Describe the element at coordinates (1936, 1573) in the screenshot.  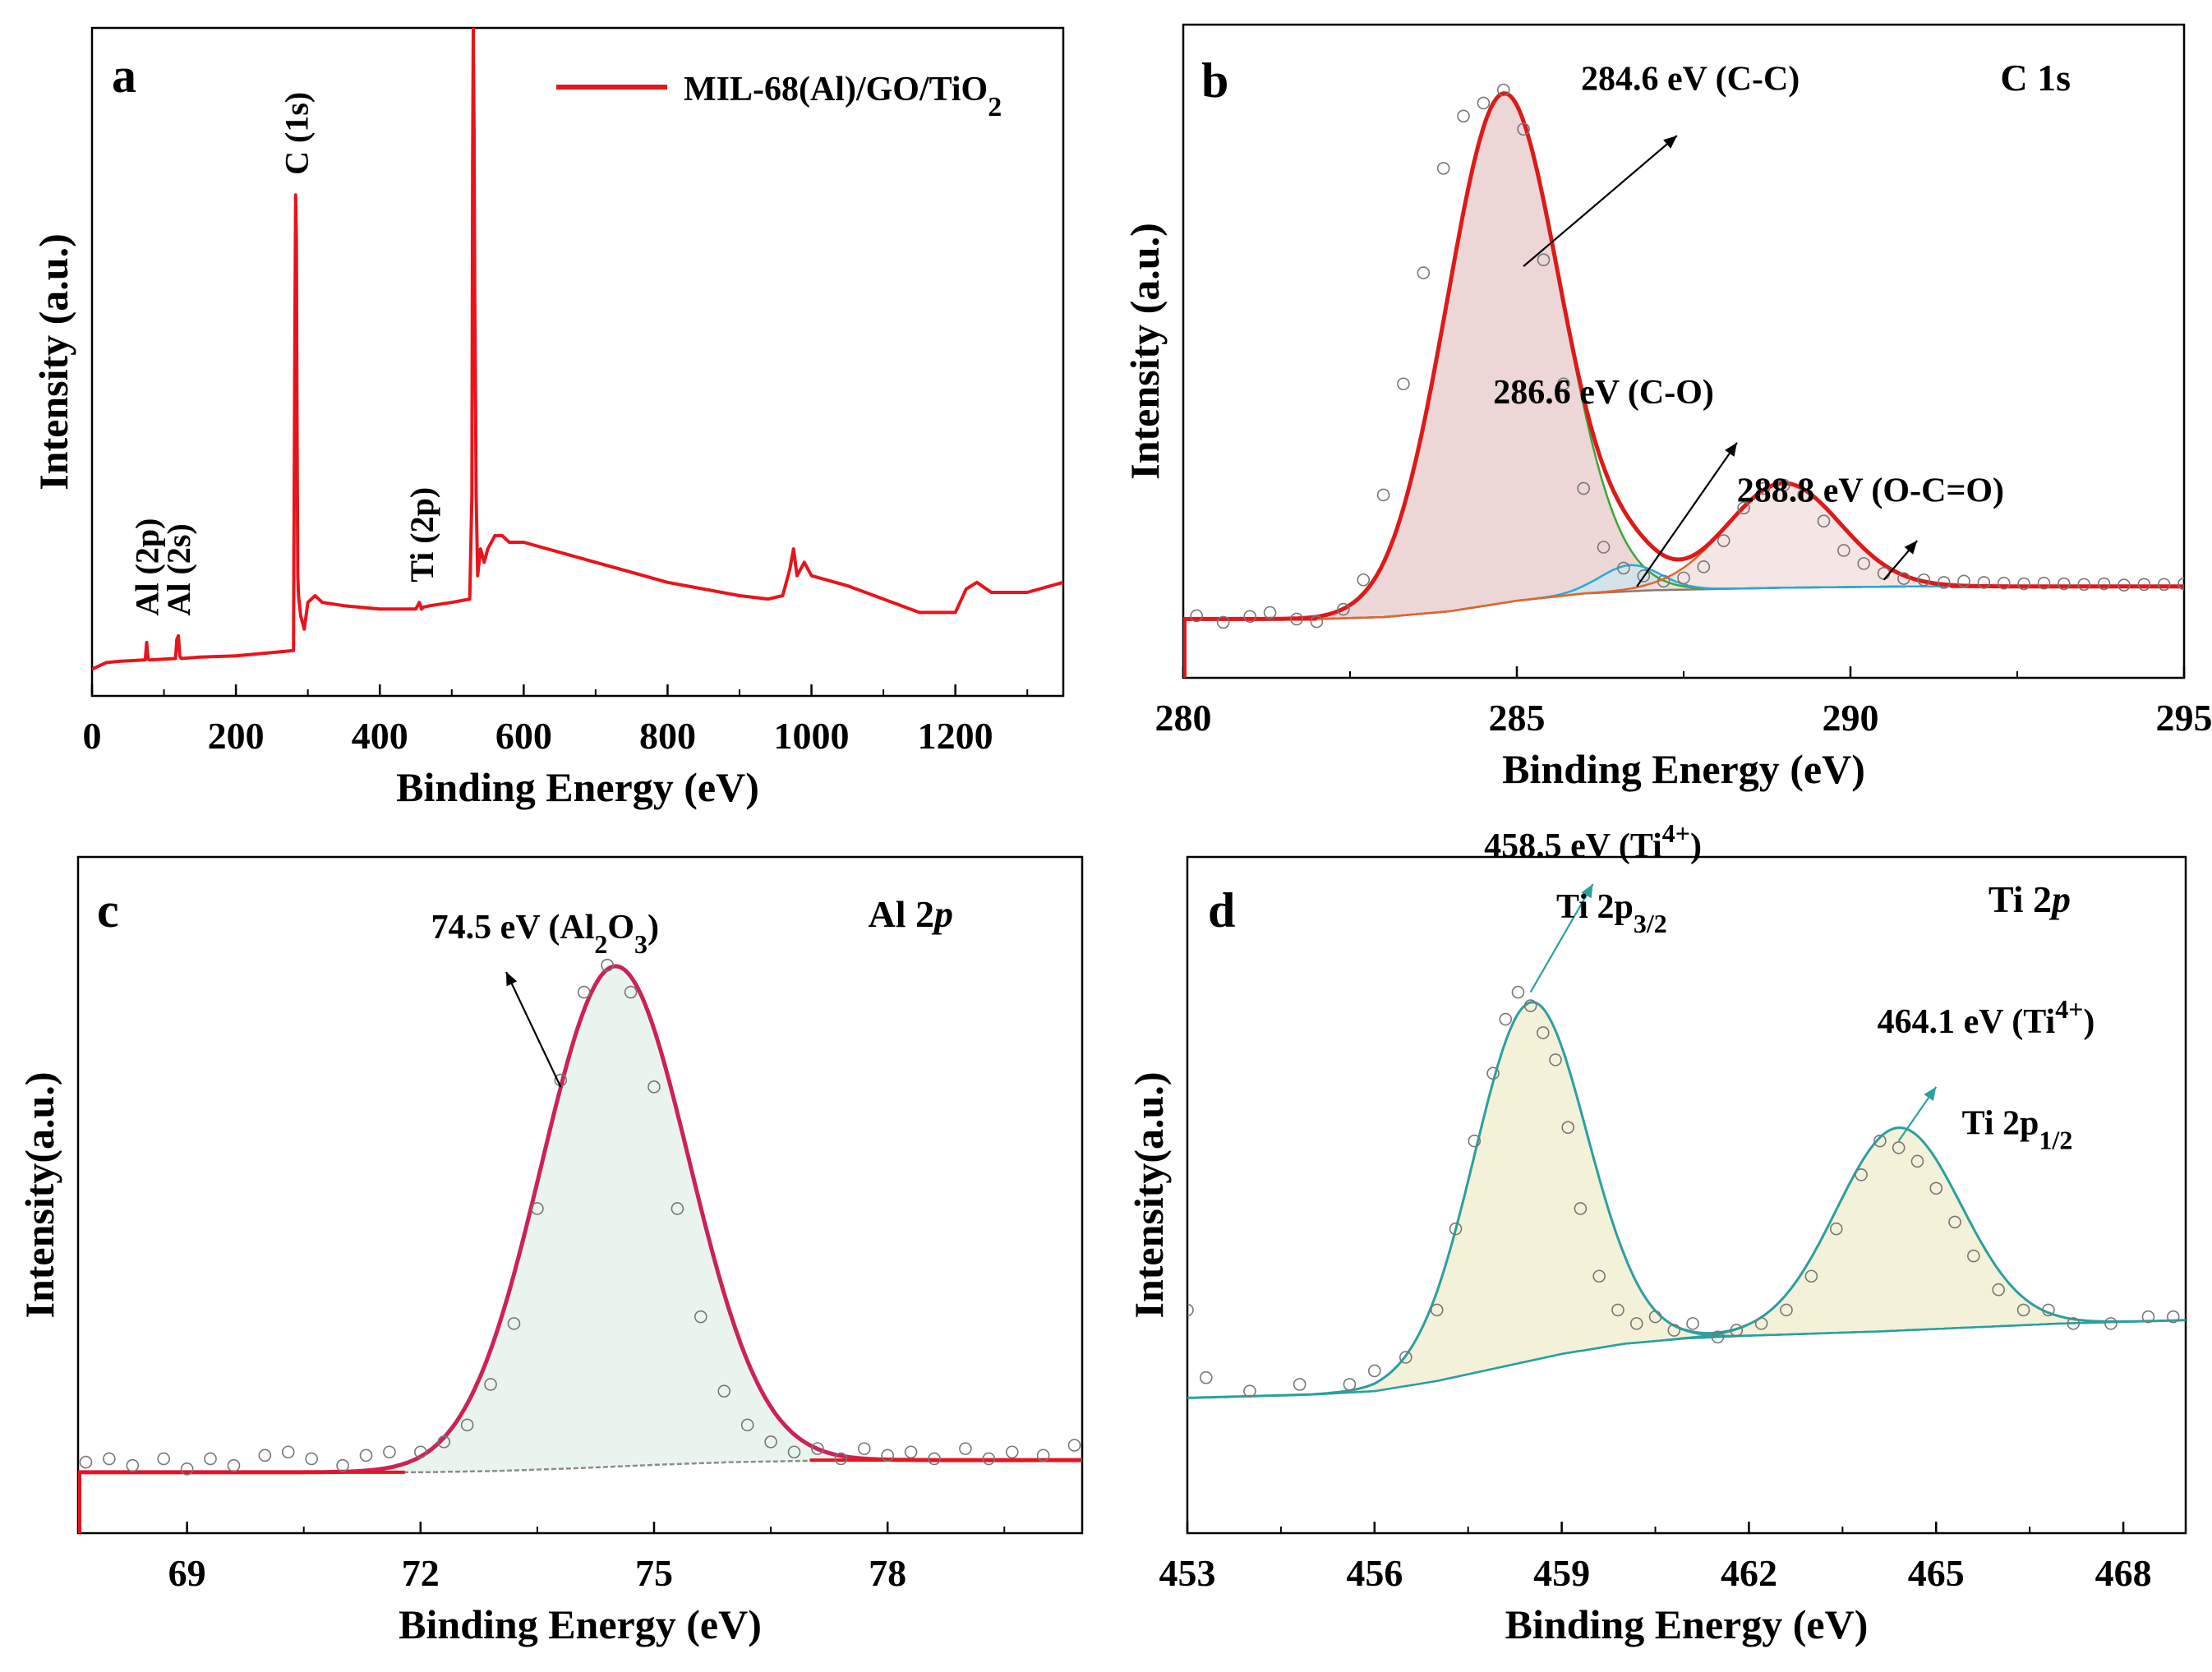
I see `x-tick-label: 465` at that location.